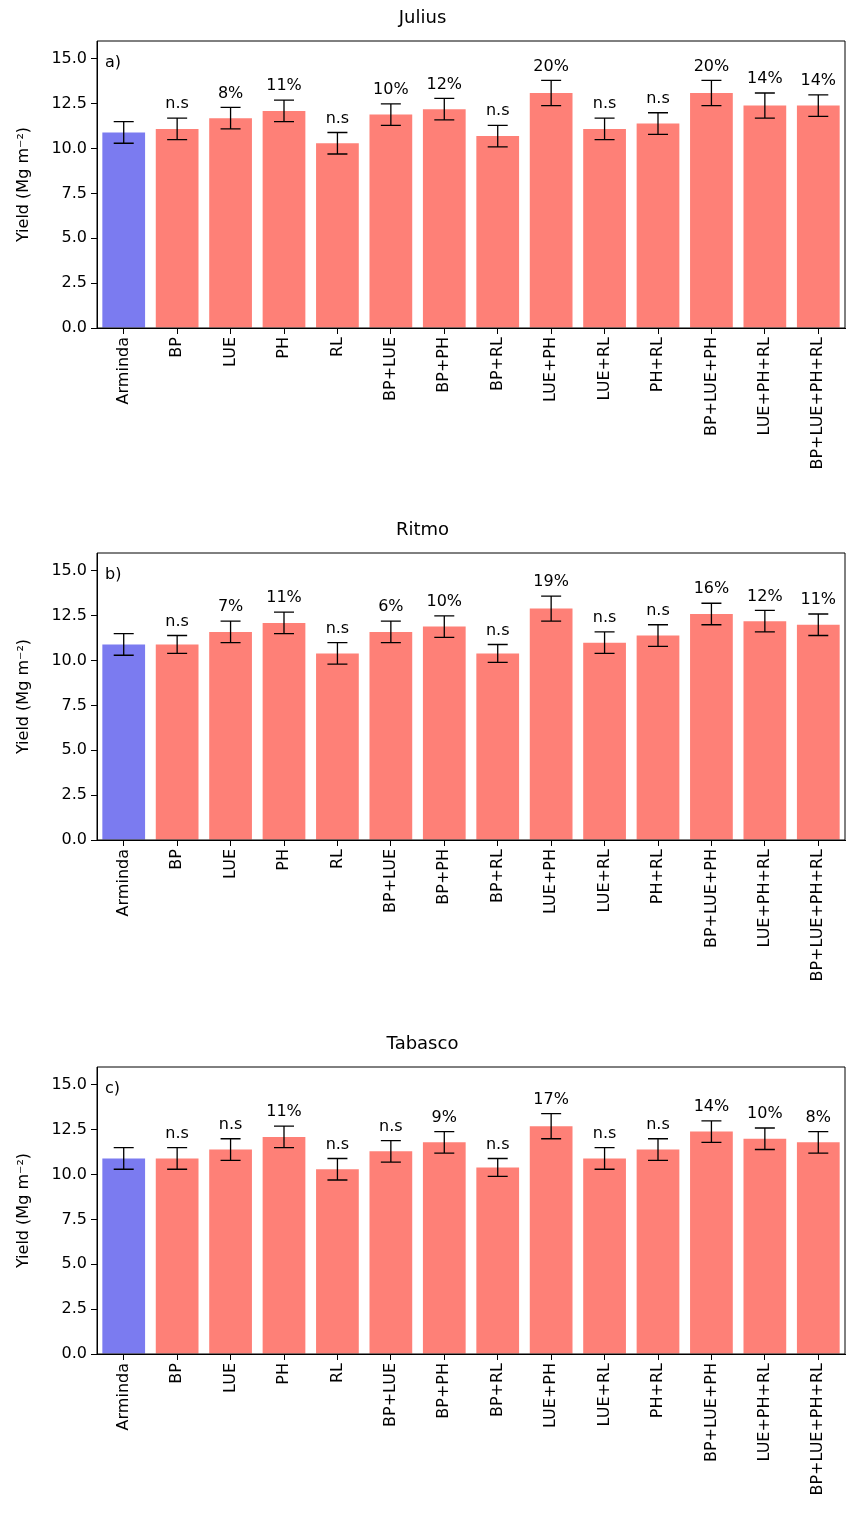 Image resolution: width=862 pixels, height=1527 pixels. What do you see at coordinates (711, 588) in the screenshot?
I see `annotation: 16%` at bounding box center [711, 588].